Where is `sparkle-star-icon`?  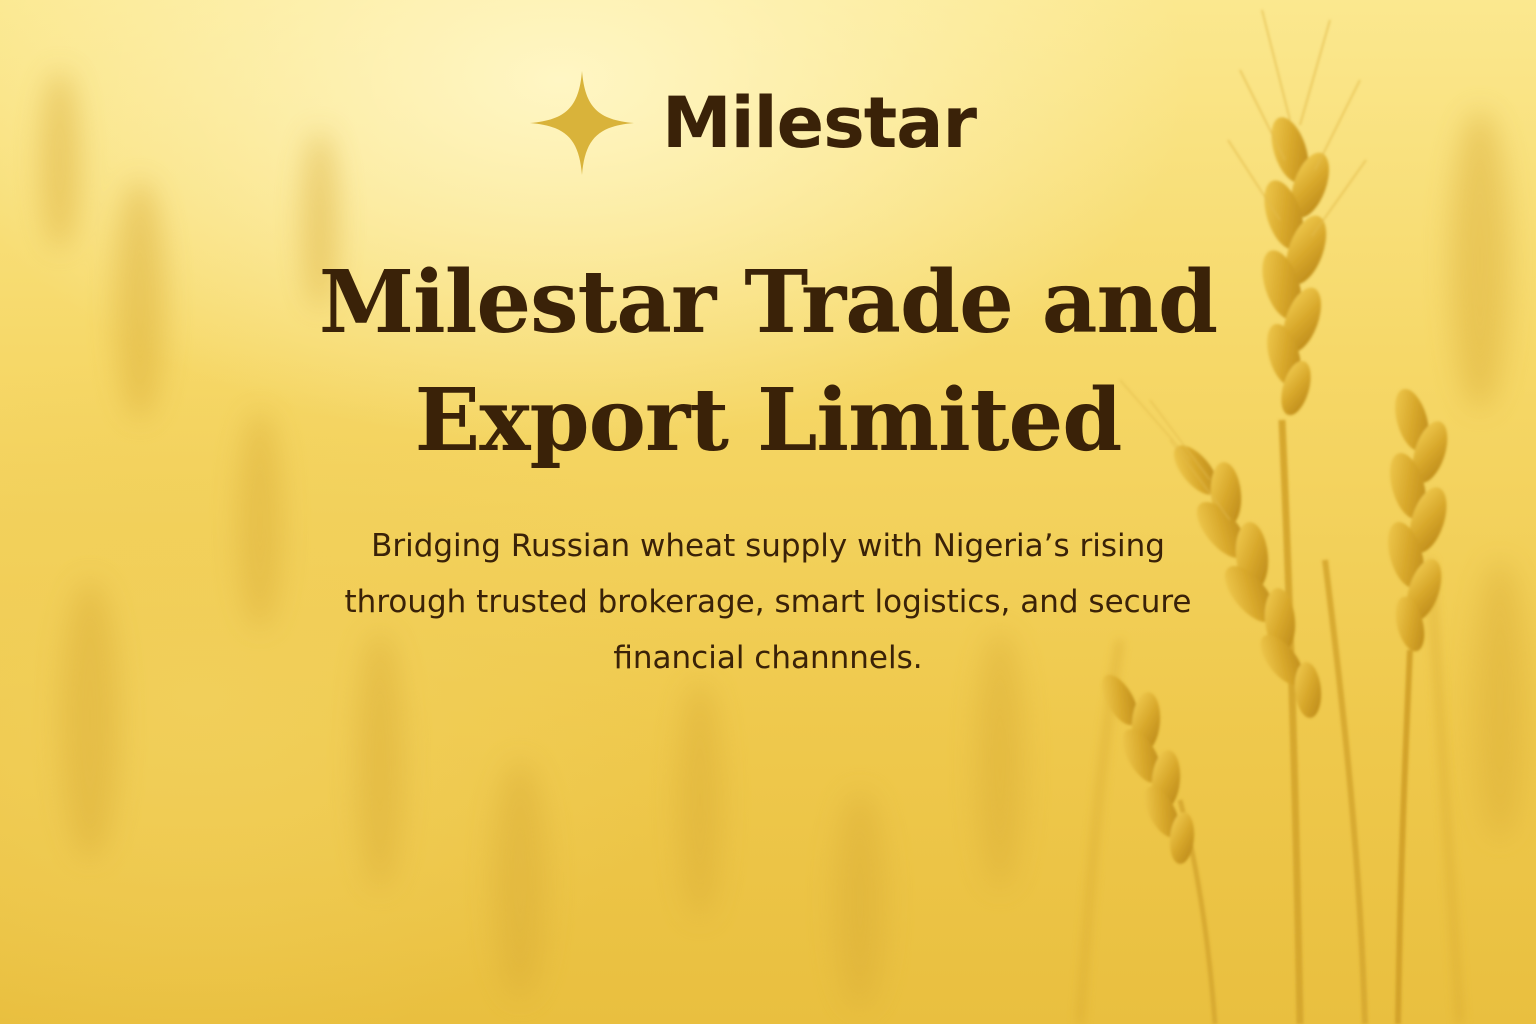
sparkle-star-icon is located at coordinates (582, 123).